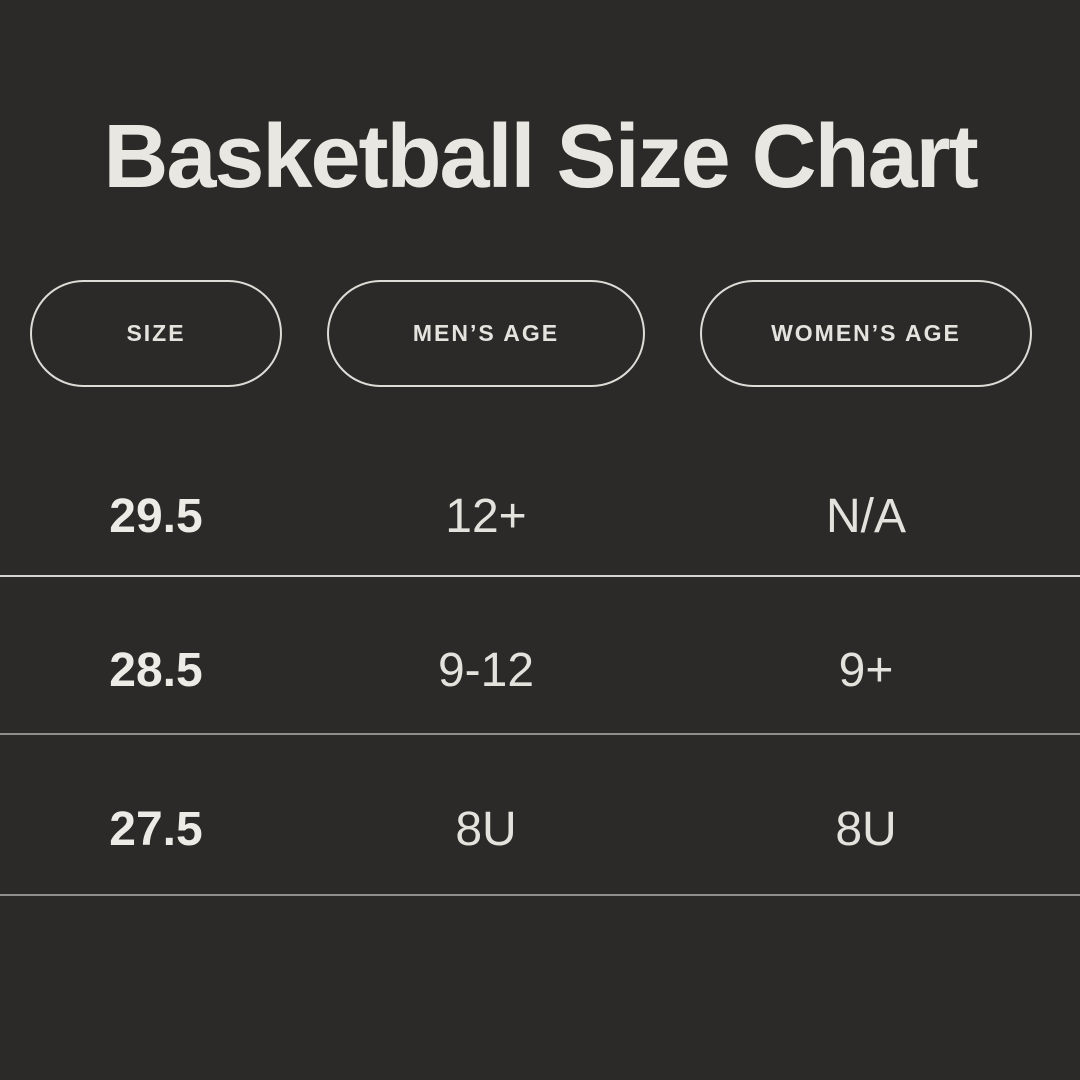 Image resolution: width=1080 pixels, height=1080 pixels. What do you see at coordinates (156, 670) in the screenshot?
I see `cell-size: 28.5` at bounding box center [156, 670].